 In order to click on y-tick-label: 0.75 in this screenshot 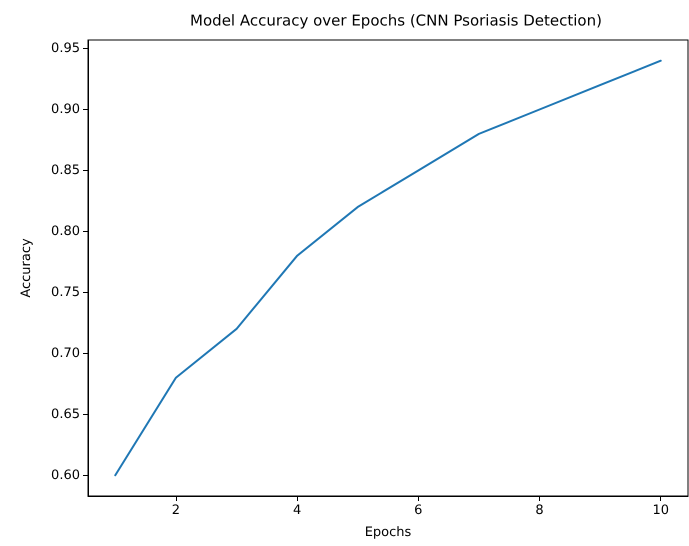, I will do `click(65, 292)`.